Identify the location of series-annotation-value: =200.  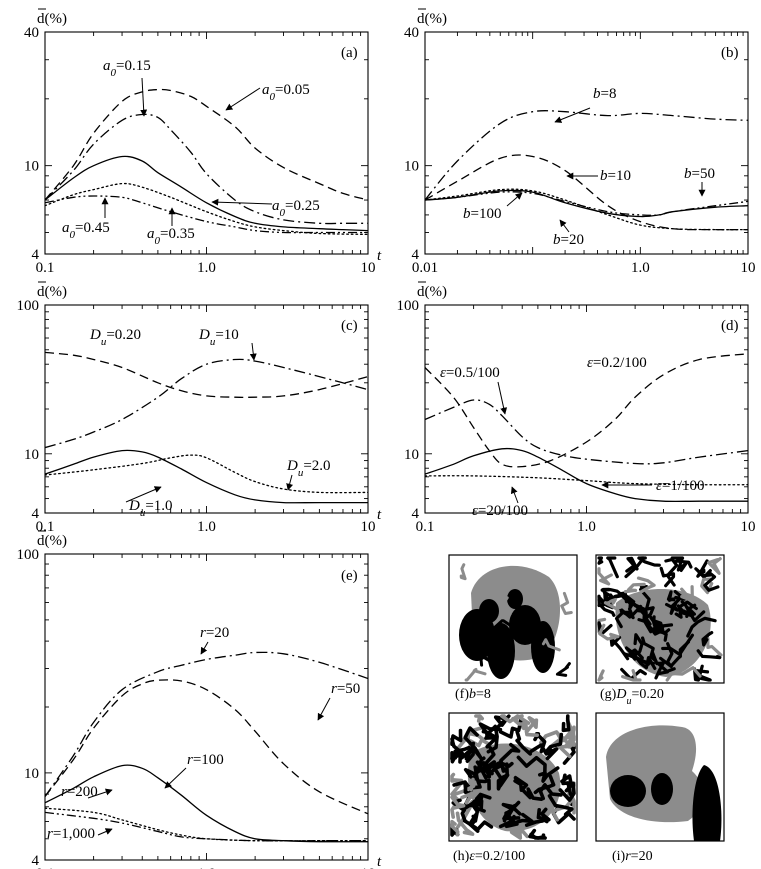
(82, 792).